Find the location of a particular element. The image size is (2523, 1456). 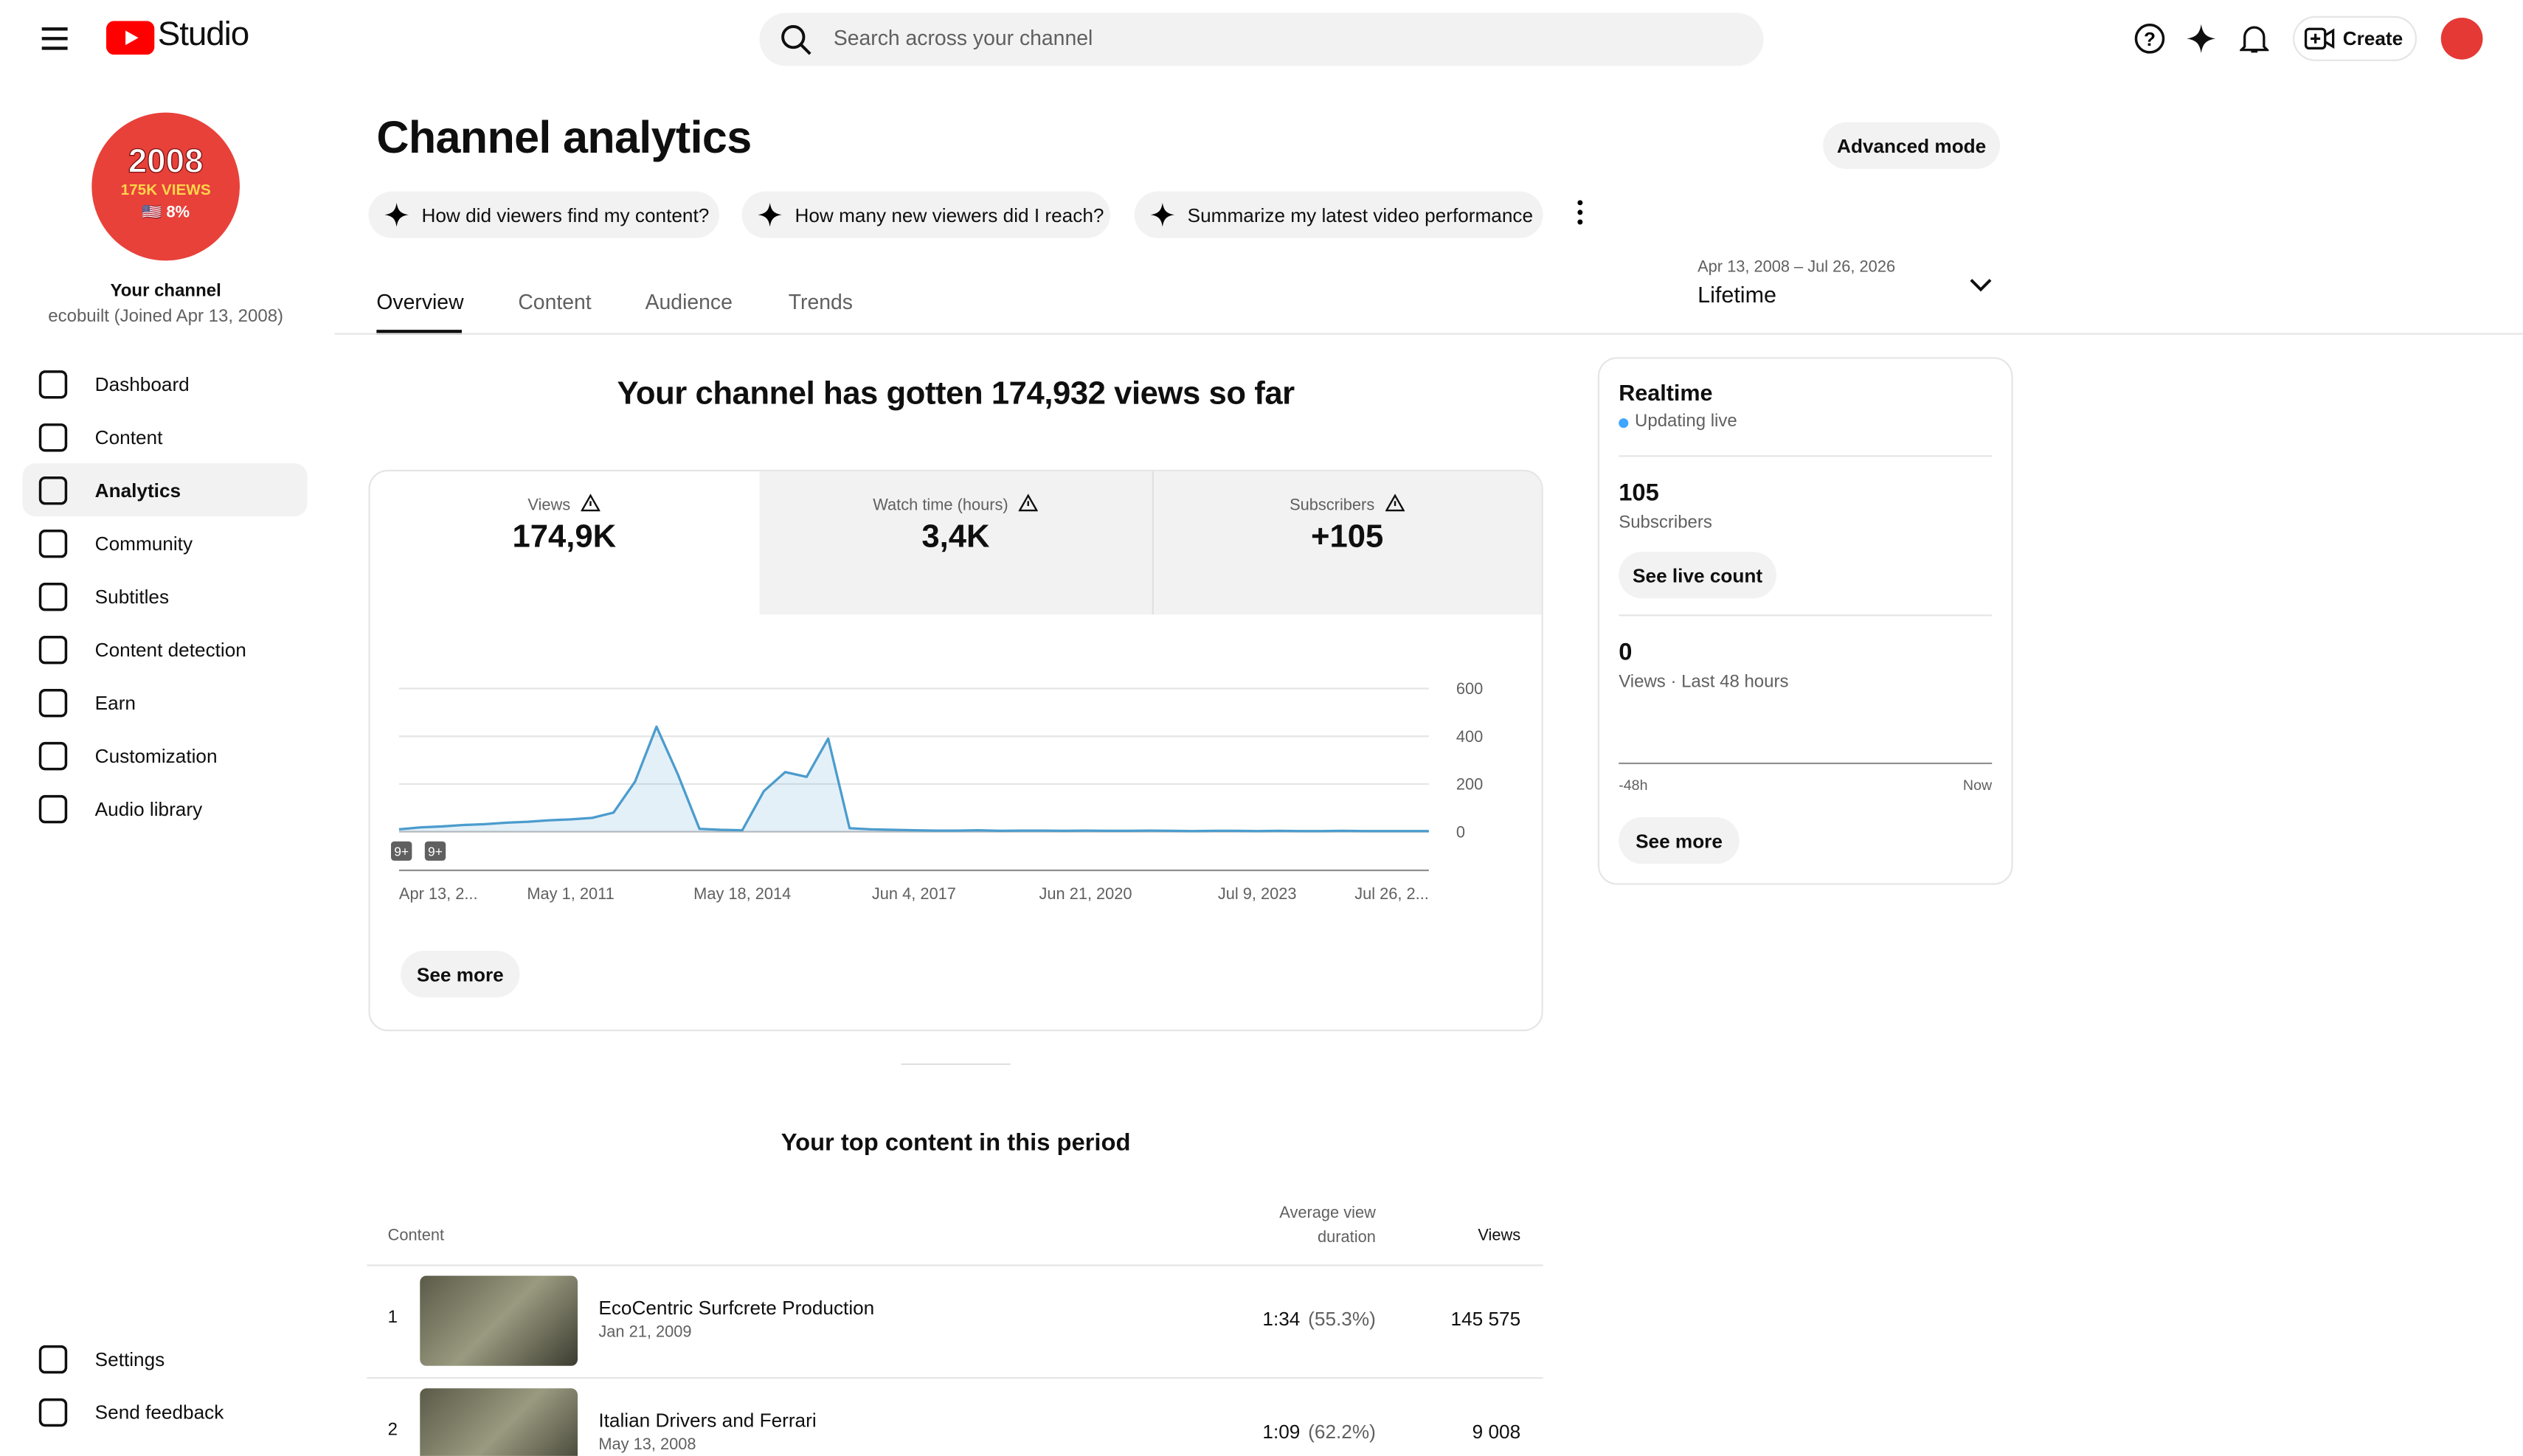

y-tick-label: 400 is located at coordinates (1469, 736).